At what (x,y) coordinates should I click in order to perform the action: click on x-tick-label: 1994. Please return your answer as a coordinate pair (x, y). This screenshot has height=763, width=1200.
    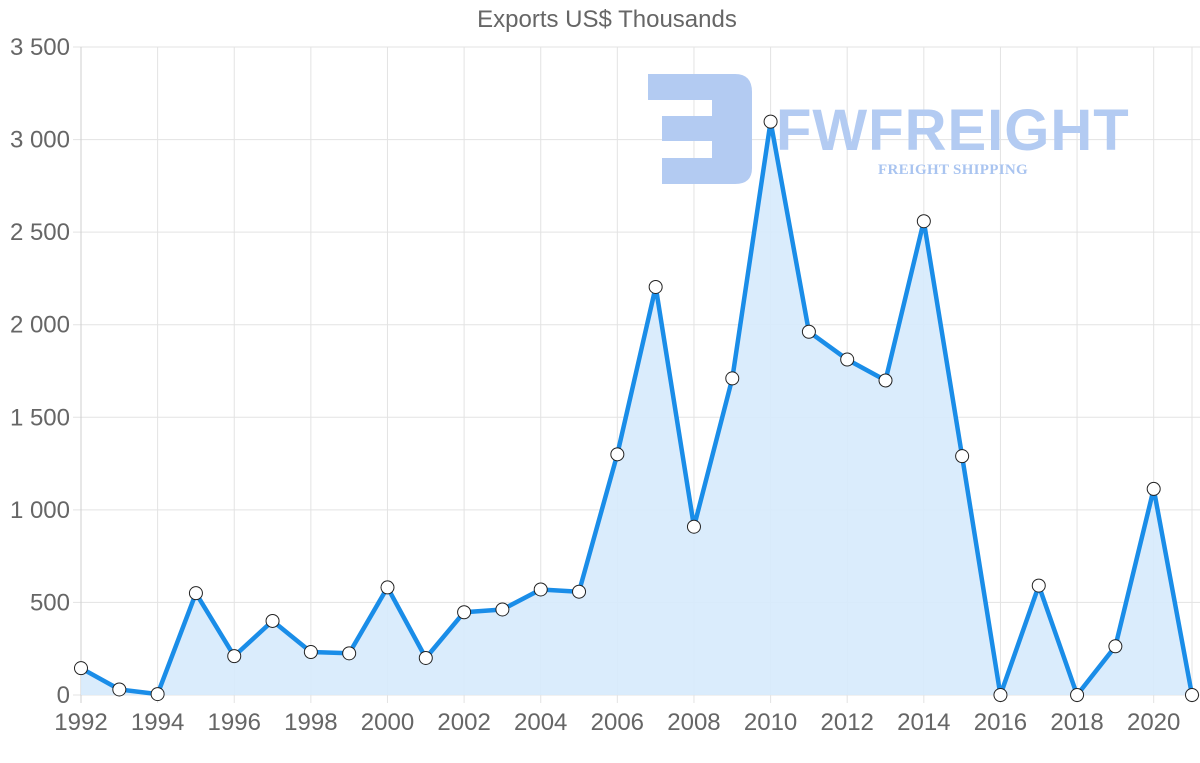
    Looking at the image, I should click on (157, 722).